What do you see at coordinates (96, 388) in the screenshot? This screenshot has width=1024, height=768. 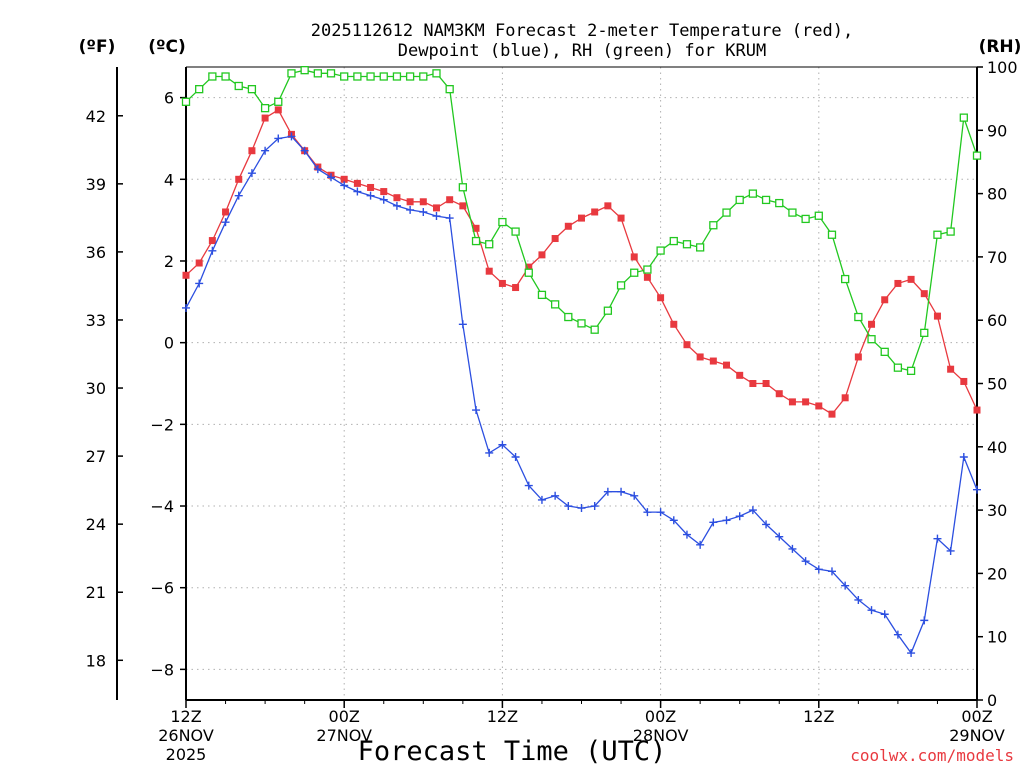 I see `fahrenheit-tick-label: 30` at bounding box center [96, 388].